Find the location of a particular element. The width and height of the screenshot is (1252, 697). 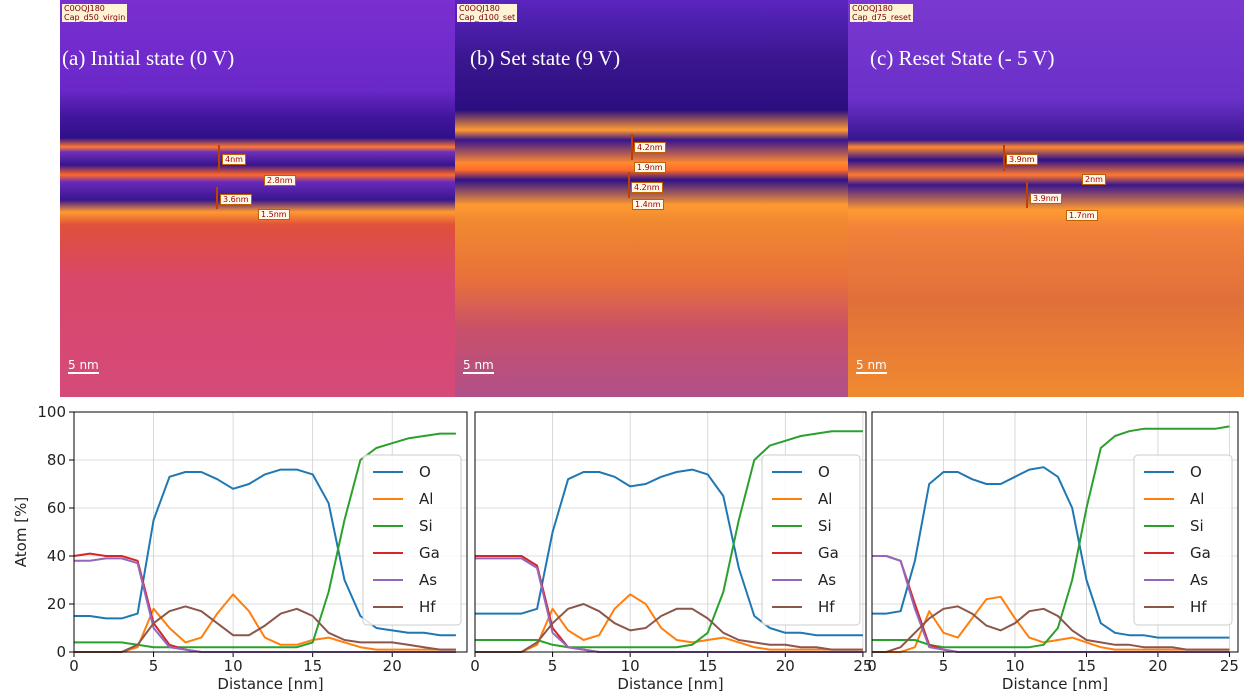

y-tick-label: 0 is located at coordinates (61, 652).